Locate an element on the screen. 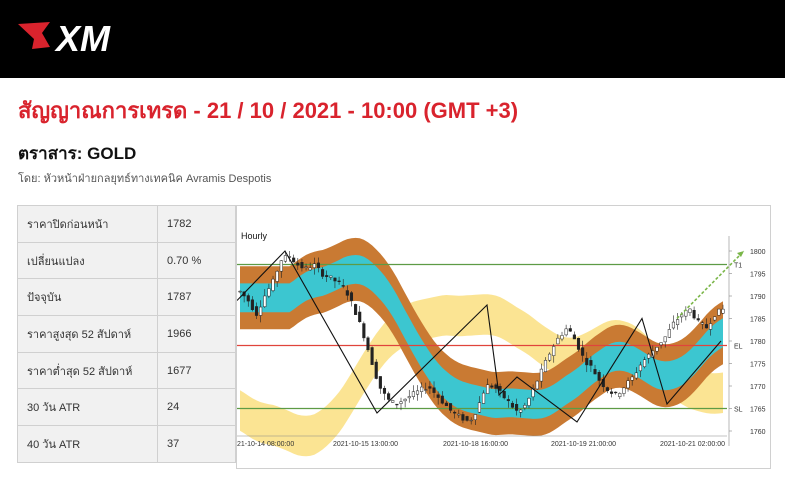 This screenshot has height=480, width=785. price-axis: 1760 1765 1770 1775 1780 1785 1790 1795 1800 is located at coordinates (747, 341).